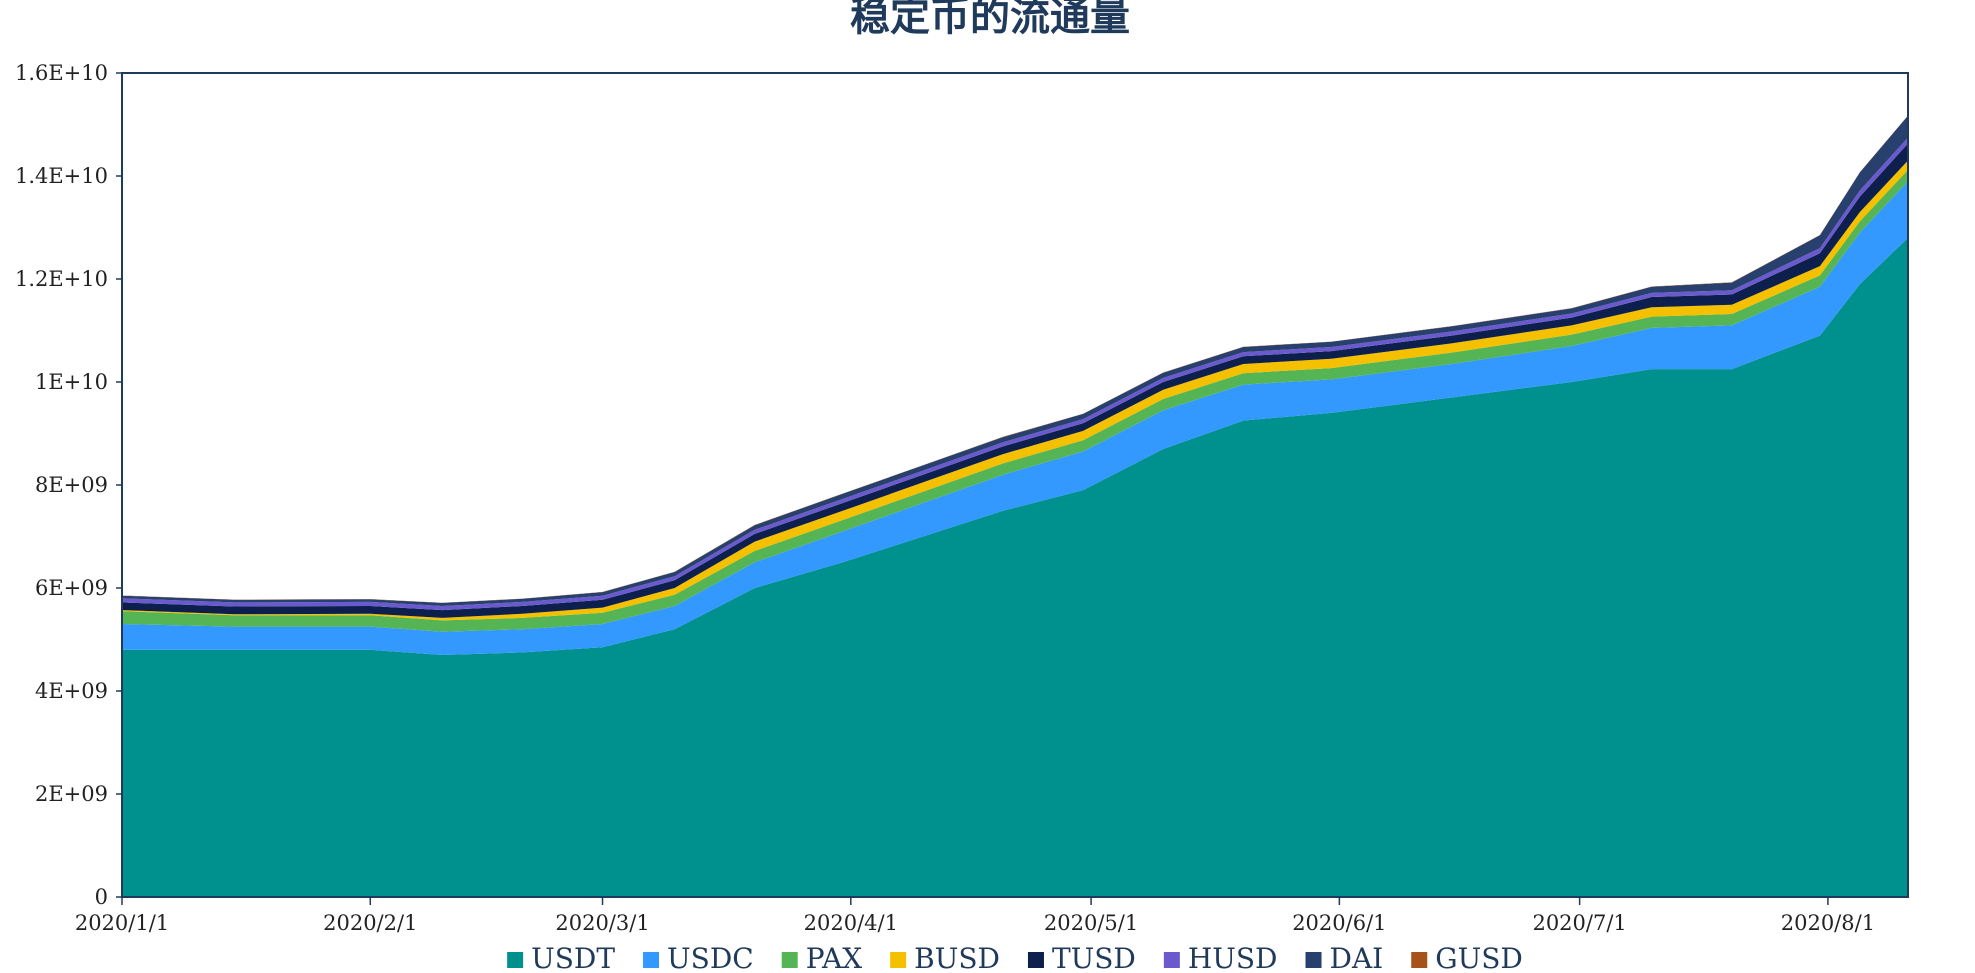 The width and height of the screenshot is (1975, 973). I want to click on legend-swatch-tusd, so click(1035, 960).